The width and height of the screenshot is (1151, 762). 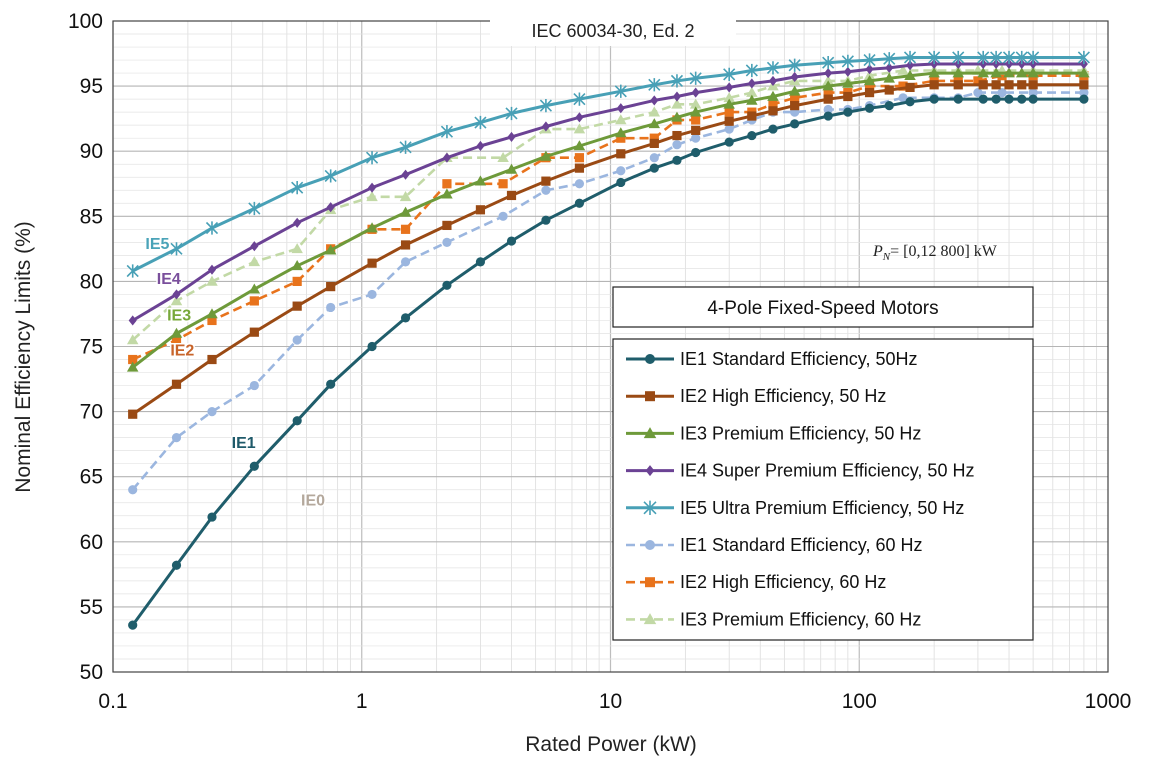 I want to click on curve-label-ie1: IE1, so click(x=244, y=443).